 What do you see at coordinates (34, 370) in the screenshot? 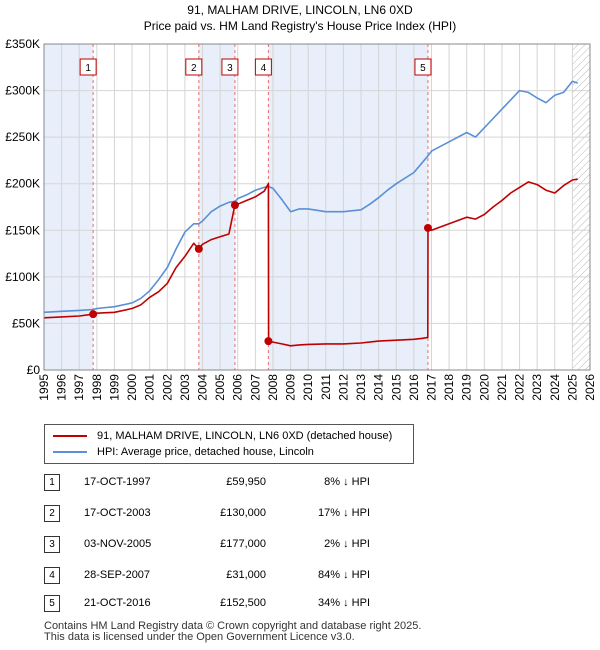
I see `y-tick-label: £0` at bounding box center [34, 370].